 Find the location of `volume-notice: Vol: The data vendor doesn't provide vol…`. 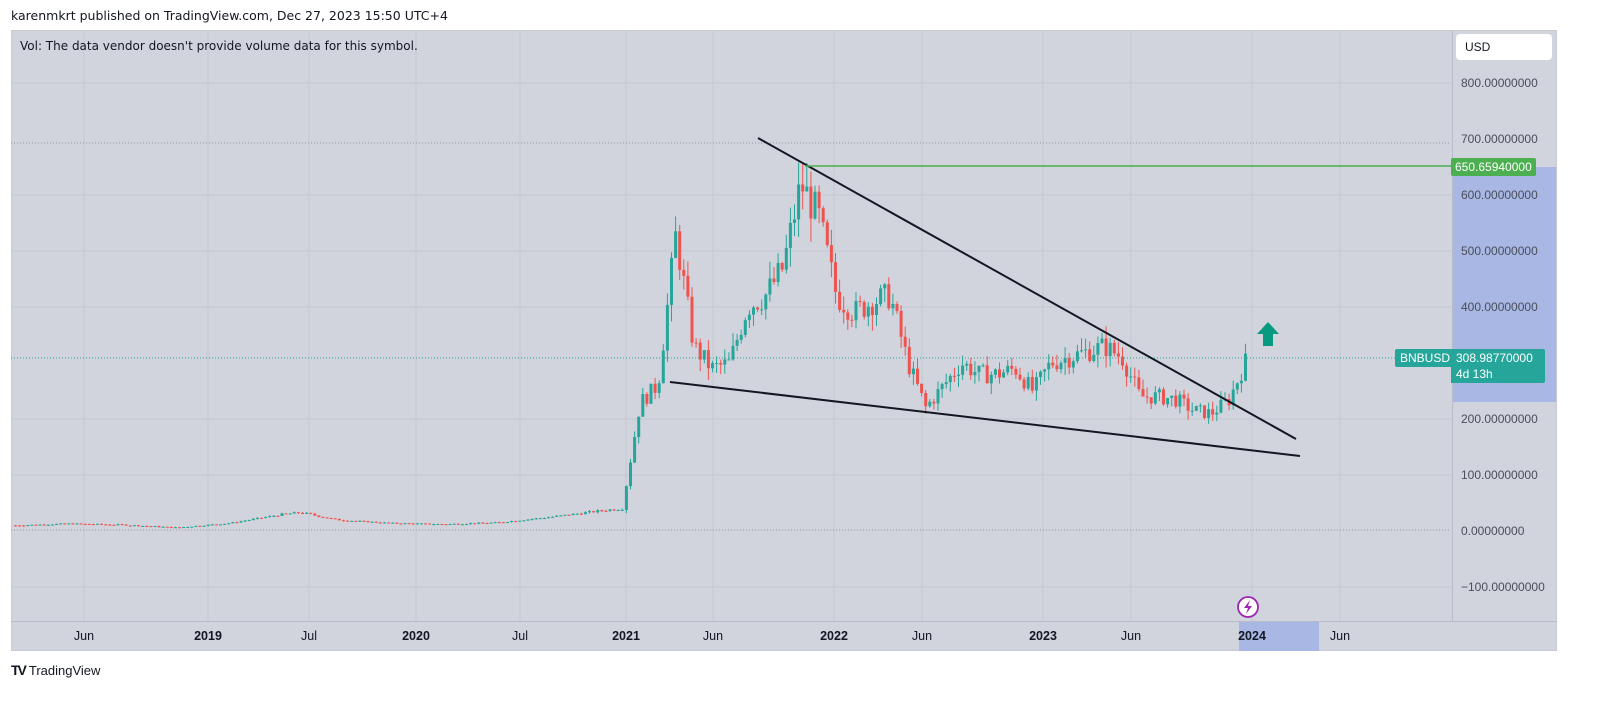

volume-notice: Vol: The data vendor doesn't provide vol… is located at coordinates (219, 46).